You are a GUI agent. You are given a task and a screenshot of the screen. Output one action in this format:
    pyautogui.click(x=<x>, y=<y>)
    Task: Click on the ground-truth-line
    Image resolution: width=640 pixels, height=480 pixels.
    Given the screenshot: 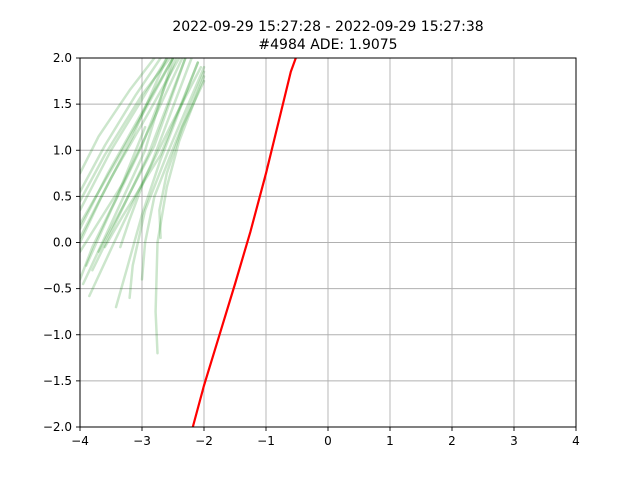 What is the action you would take?
    pyautogui.click(x=244, y=242)
    